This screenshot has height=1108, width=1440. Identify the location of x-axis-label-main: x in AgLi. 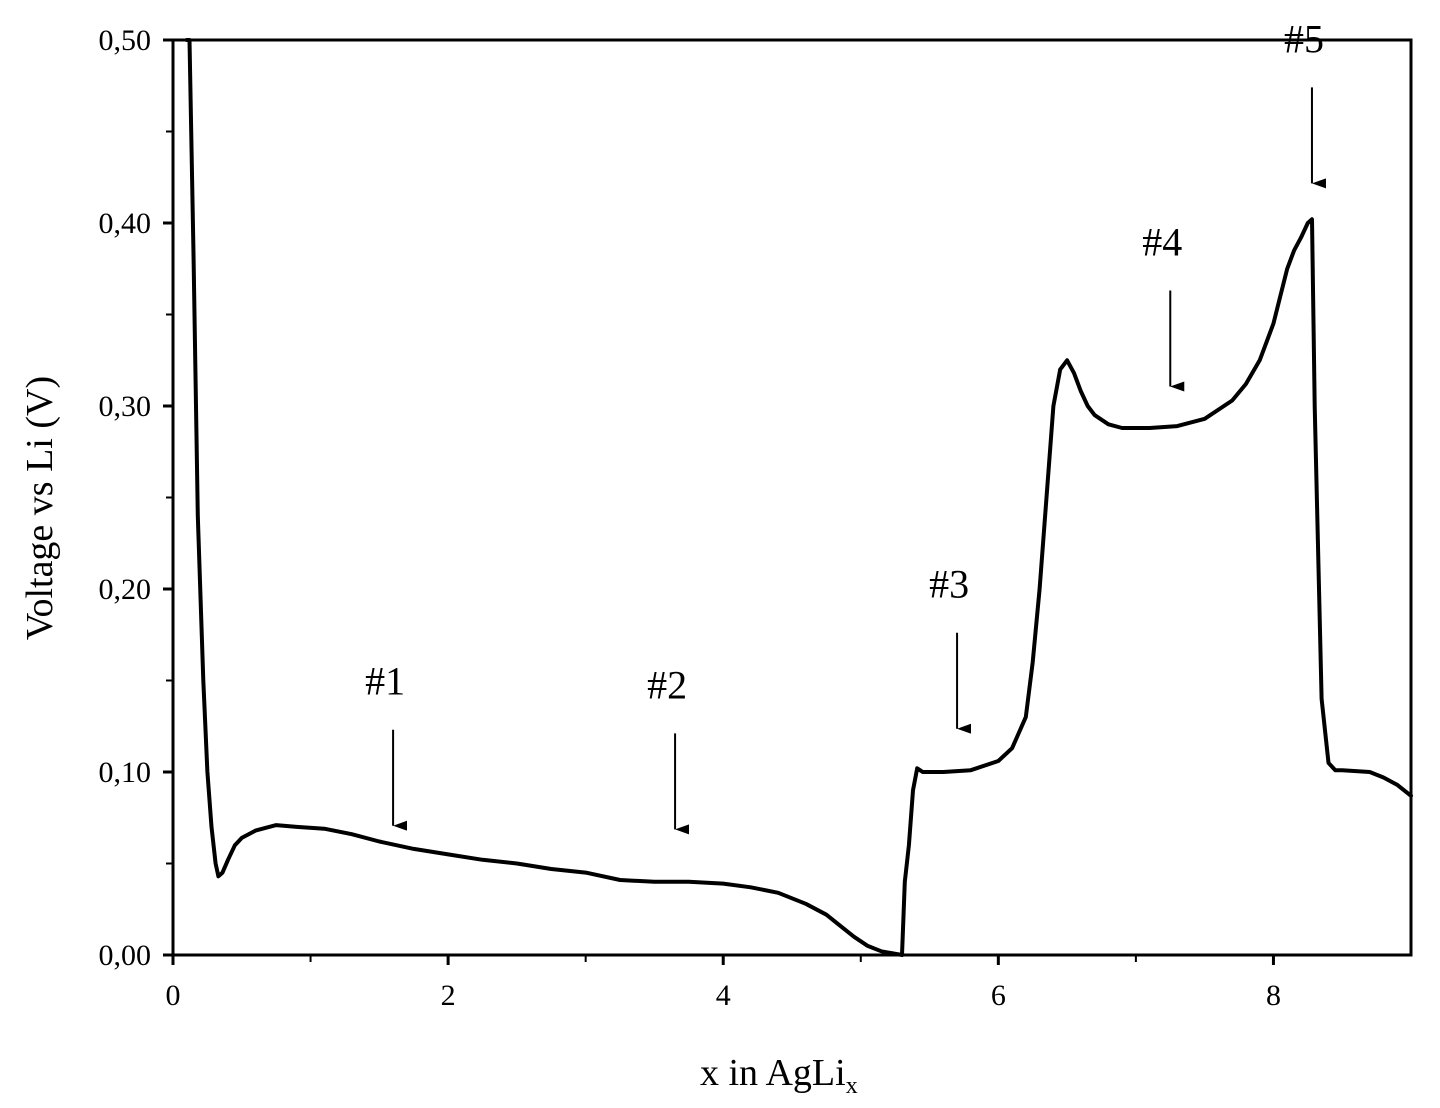
(773, 1073).